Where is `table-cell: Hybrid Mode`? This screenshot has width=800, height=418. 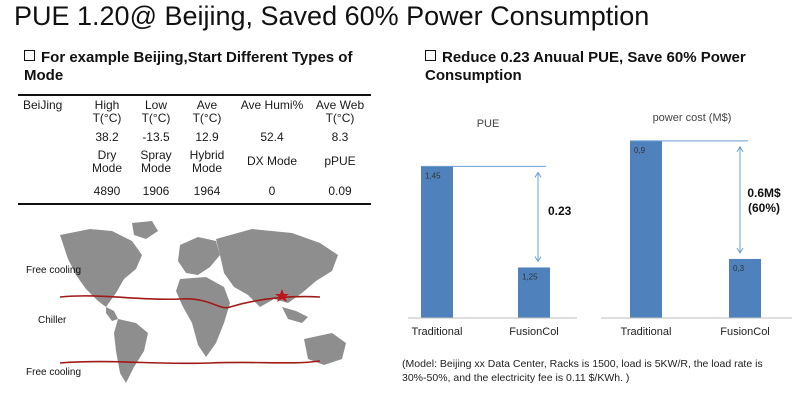
table-cell: Hybrid Mode is located at coordinates (207, 161).